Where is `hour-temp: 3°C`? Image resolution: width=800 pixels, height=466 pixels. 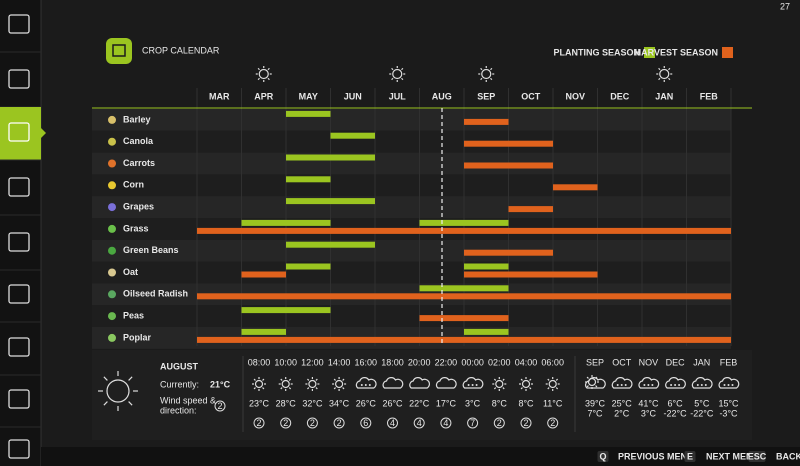
hour-temp: 3°C is located at coordinates (473, 403).